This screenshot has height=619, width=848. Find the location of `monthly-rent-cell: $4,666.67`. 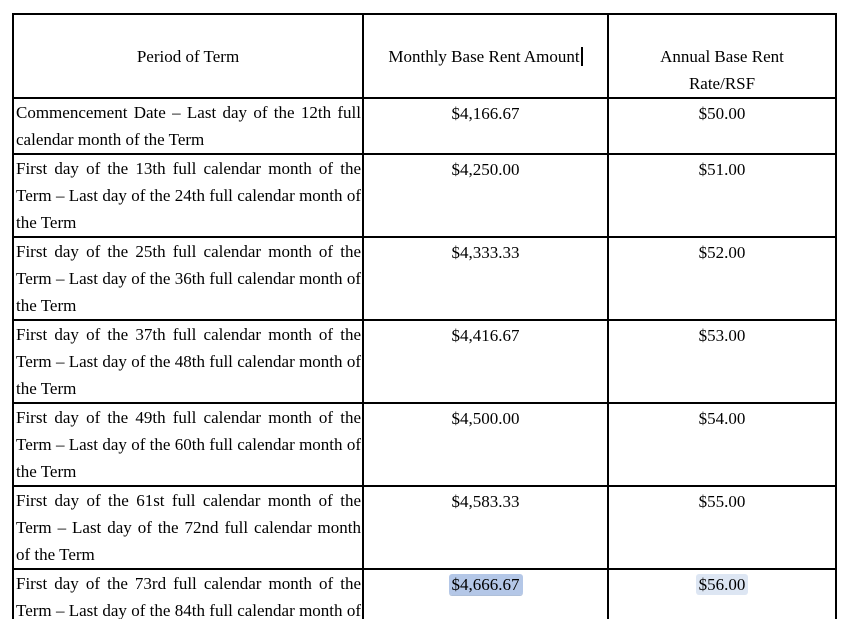

monthly-rent-cell: $4,666.67 is located at coordinates (485, 593).